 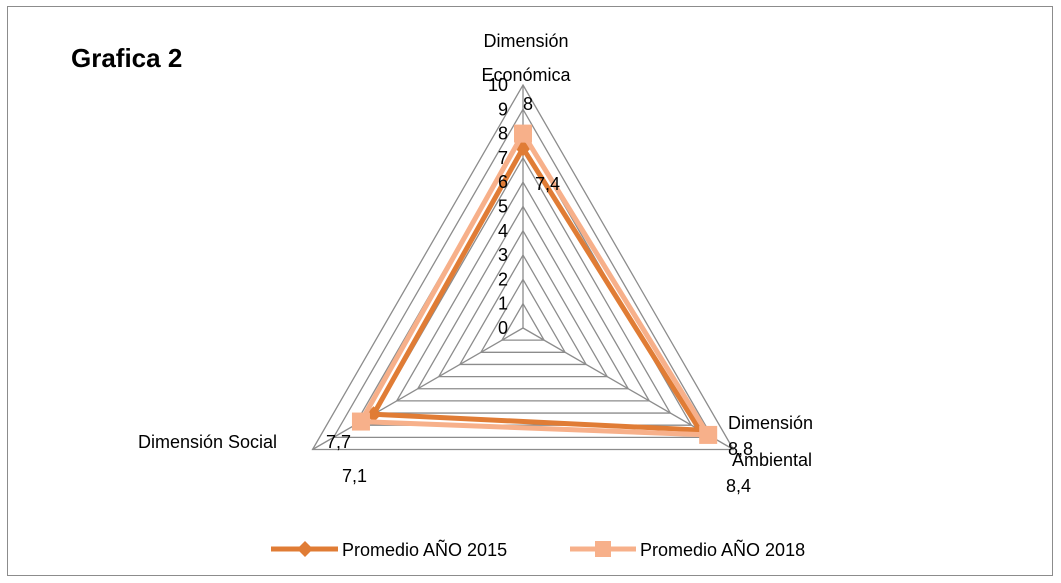 I want to click on axis-label-ambiental-line1: Dimensión, so click(x=770, y=423).